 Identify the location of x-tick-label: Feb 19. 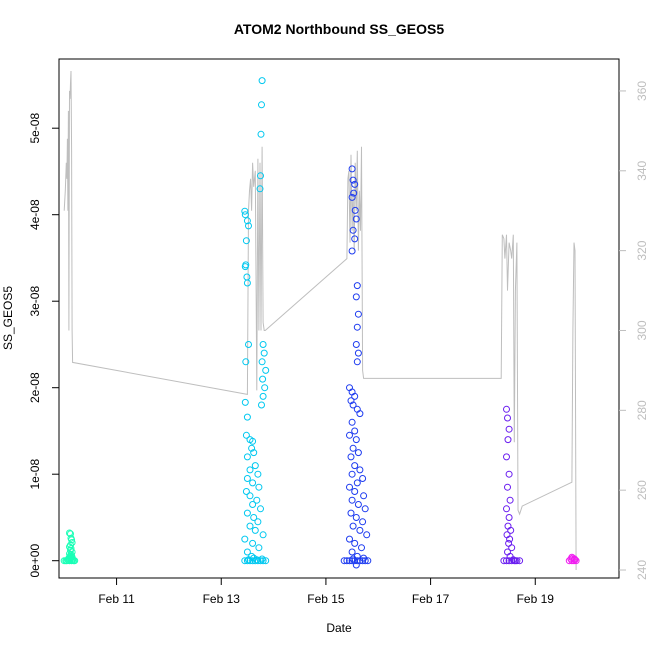
(536, 599).